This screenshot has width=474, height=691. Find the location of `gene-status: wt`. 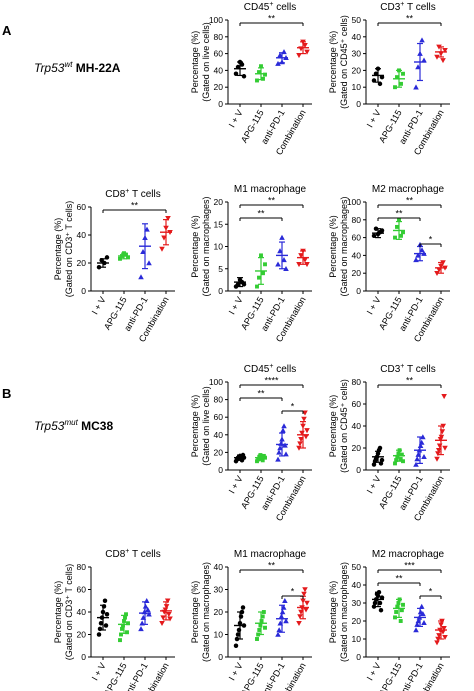

gene-status: wt is located at coordinates (68, 64).